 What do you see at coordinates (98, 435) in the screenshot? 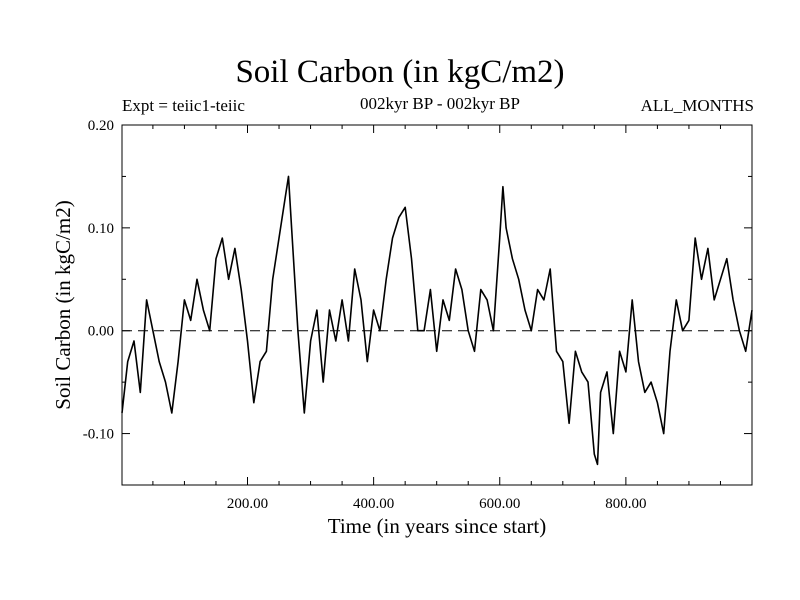
I see `y-tick-label: -0.10` at bounding box center [98, 435].